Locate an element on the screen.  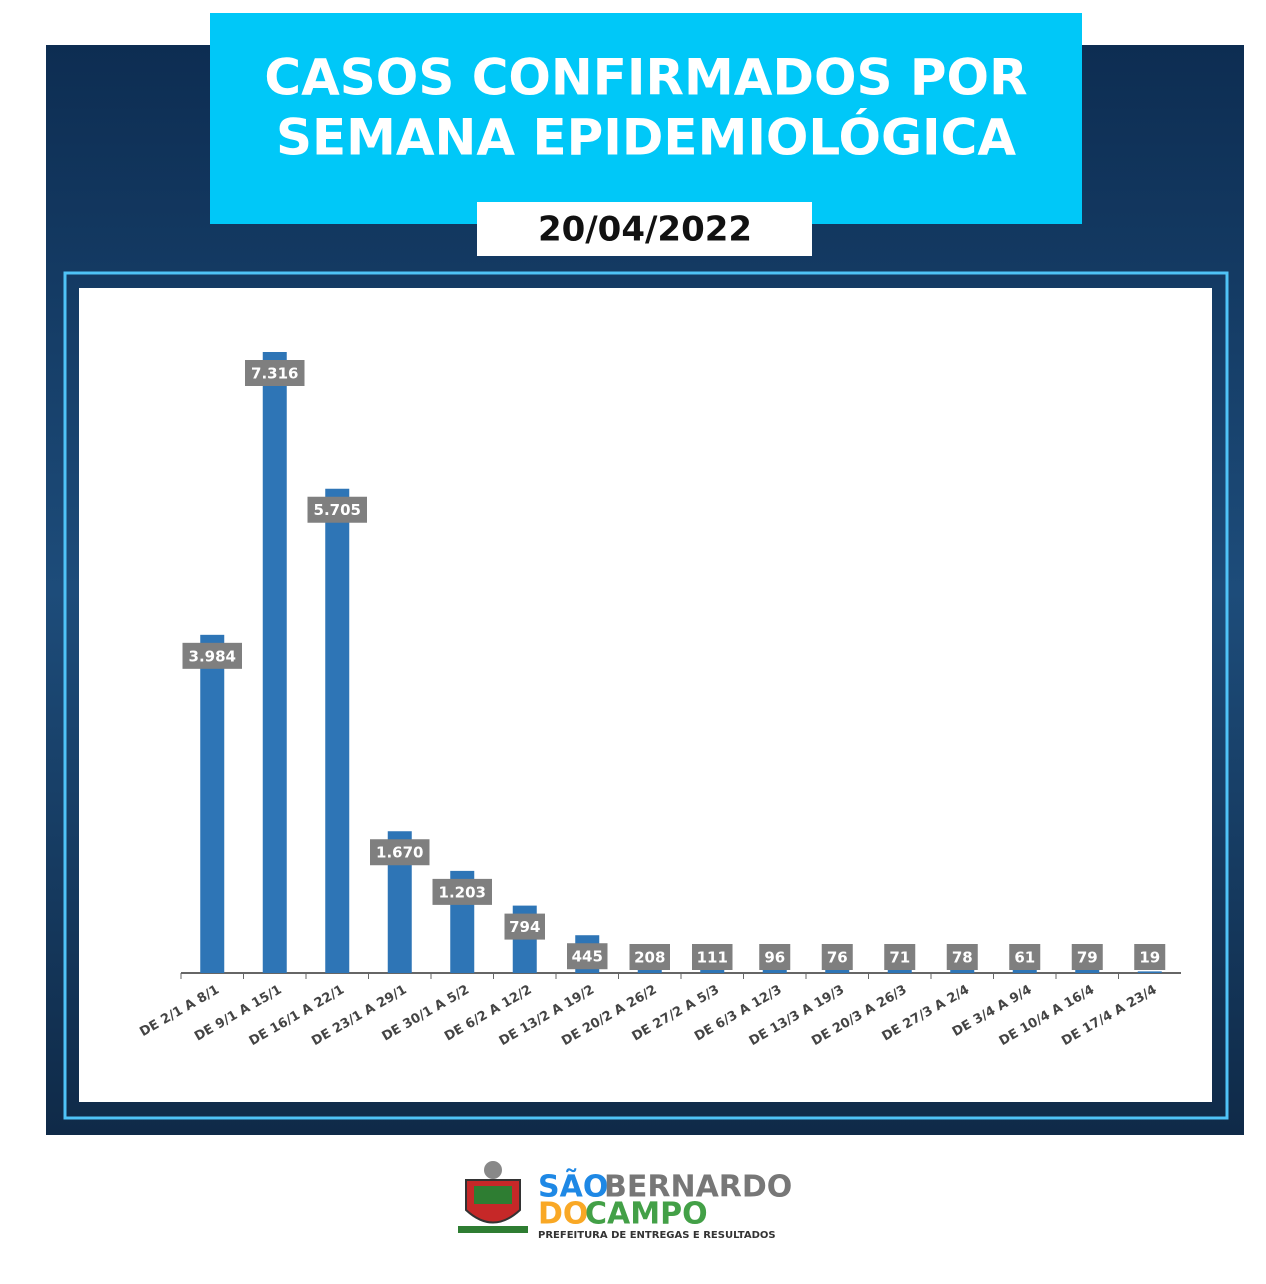
value-label: 5.705 is located at coordinates (337, 510).